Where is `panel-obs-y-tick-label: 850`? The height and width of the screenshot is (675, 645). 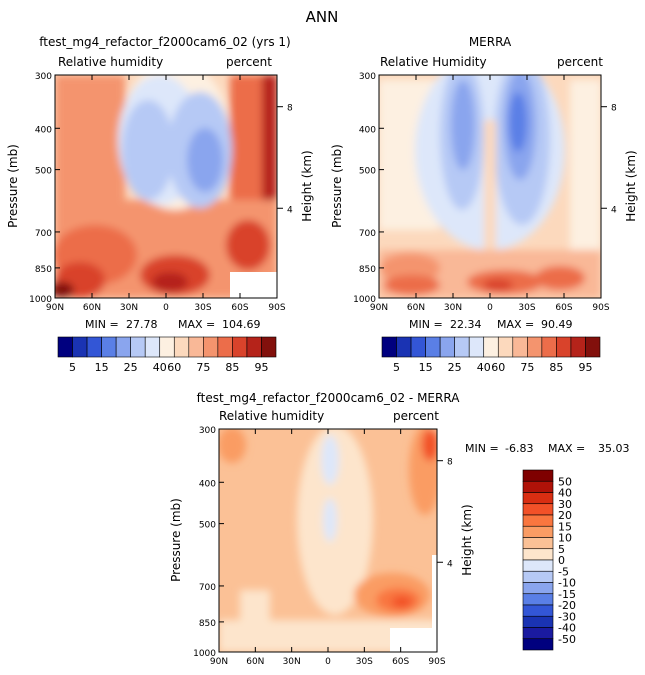
panel-obs-y-tick-label: 850 is located at coordinates (367, 270).